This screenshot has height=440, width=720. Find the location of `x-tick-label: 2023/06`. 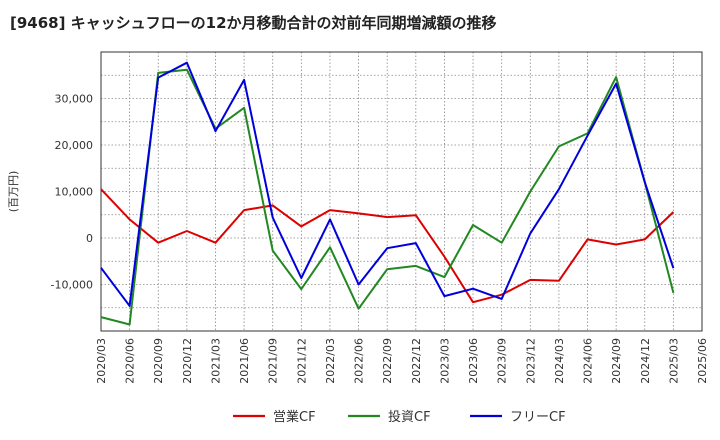

x-tick-label: 2023/06 is located at coordinates (473, 361).